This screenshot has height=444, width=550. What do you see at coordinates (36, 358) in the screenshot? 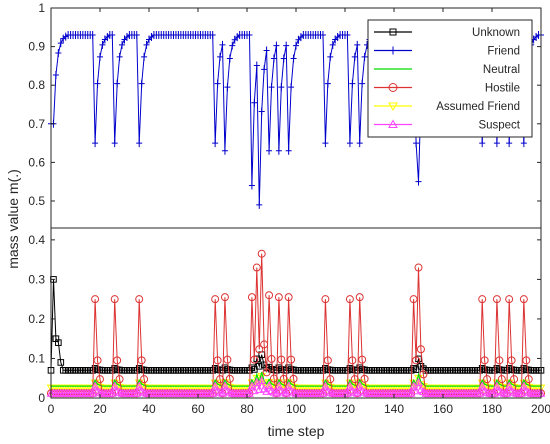
I see `y-tick-label-lower: 0.1` at bounding box center [36, 358].